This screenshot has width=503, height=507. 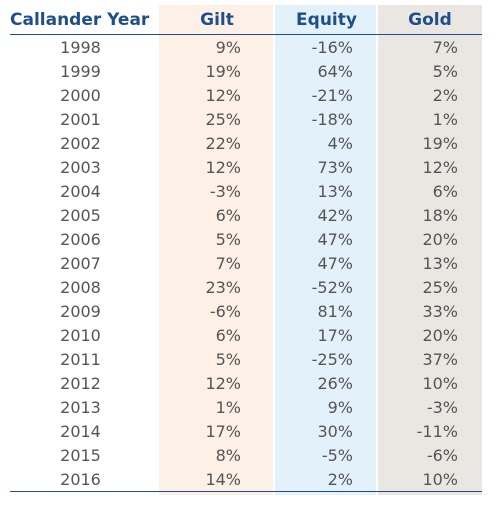 I want to click on gold-cell: 13%, so click(x=440, y=263).